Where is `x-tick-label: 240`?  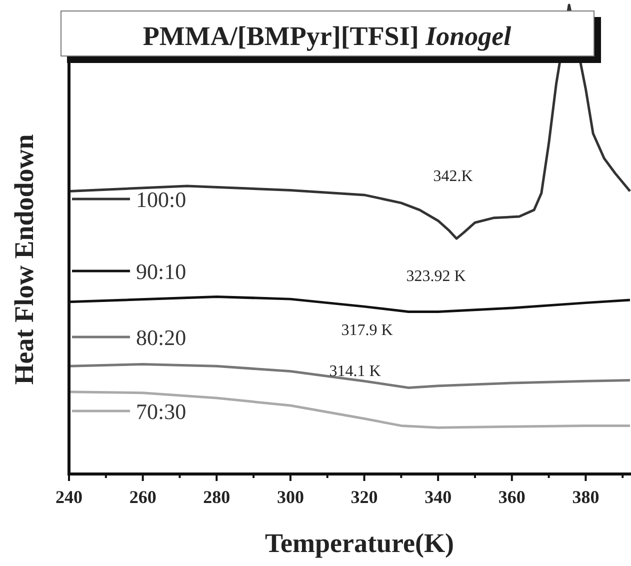 x-tick-label: 240 is located at coordinates (69, 497).